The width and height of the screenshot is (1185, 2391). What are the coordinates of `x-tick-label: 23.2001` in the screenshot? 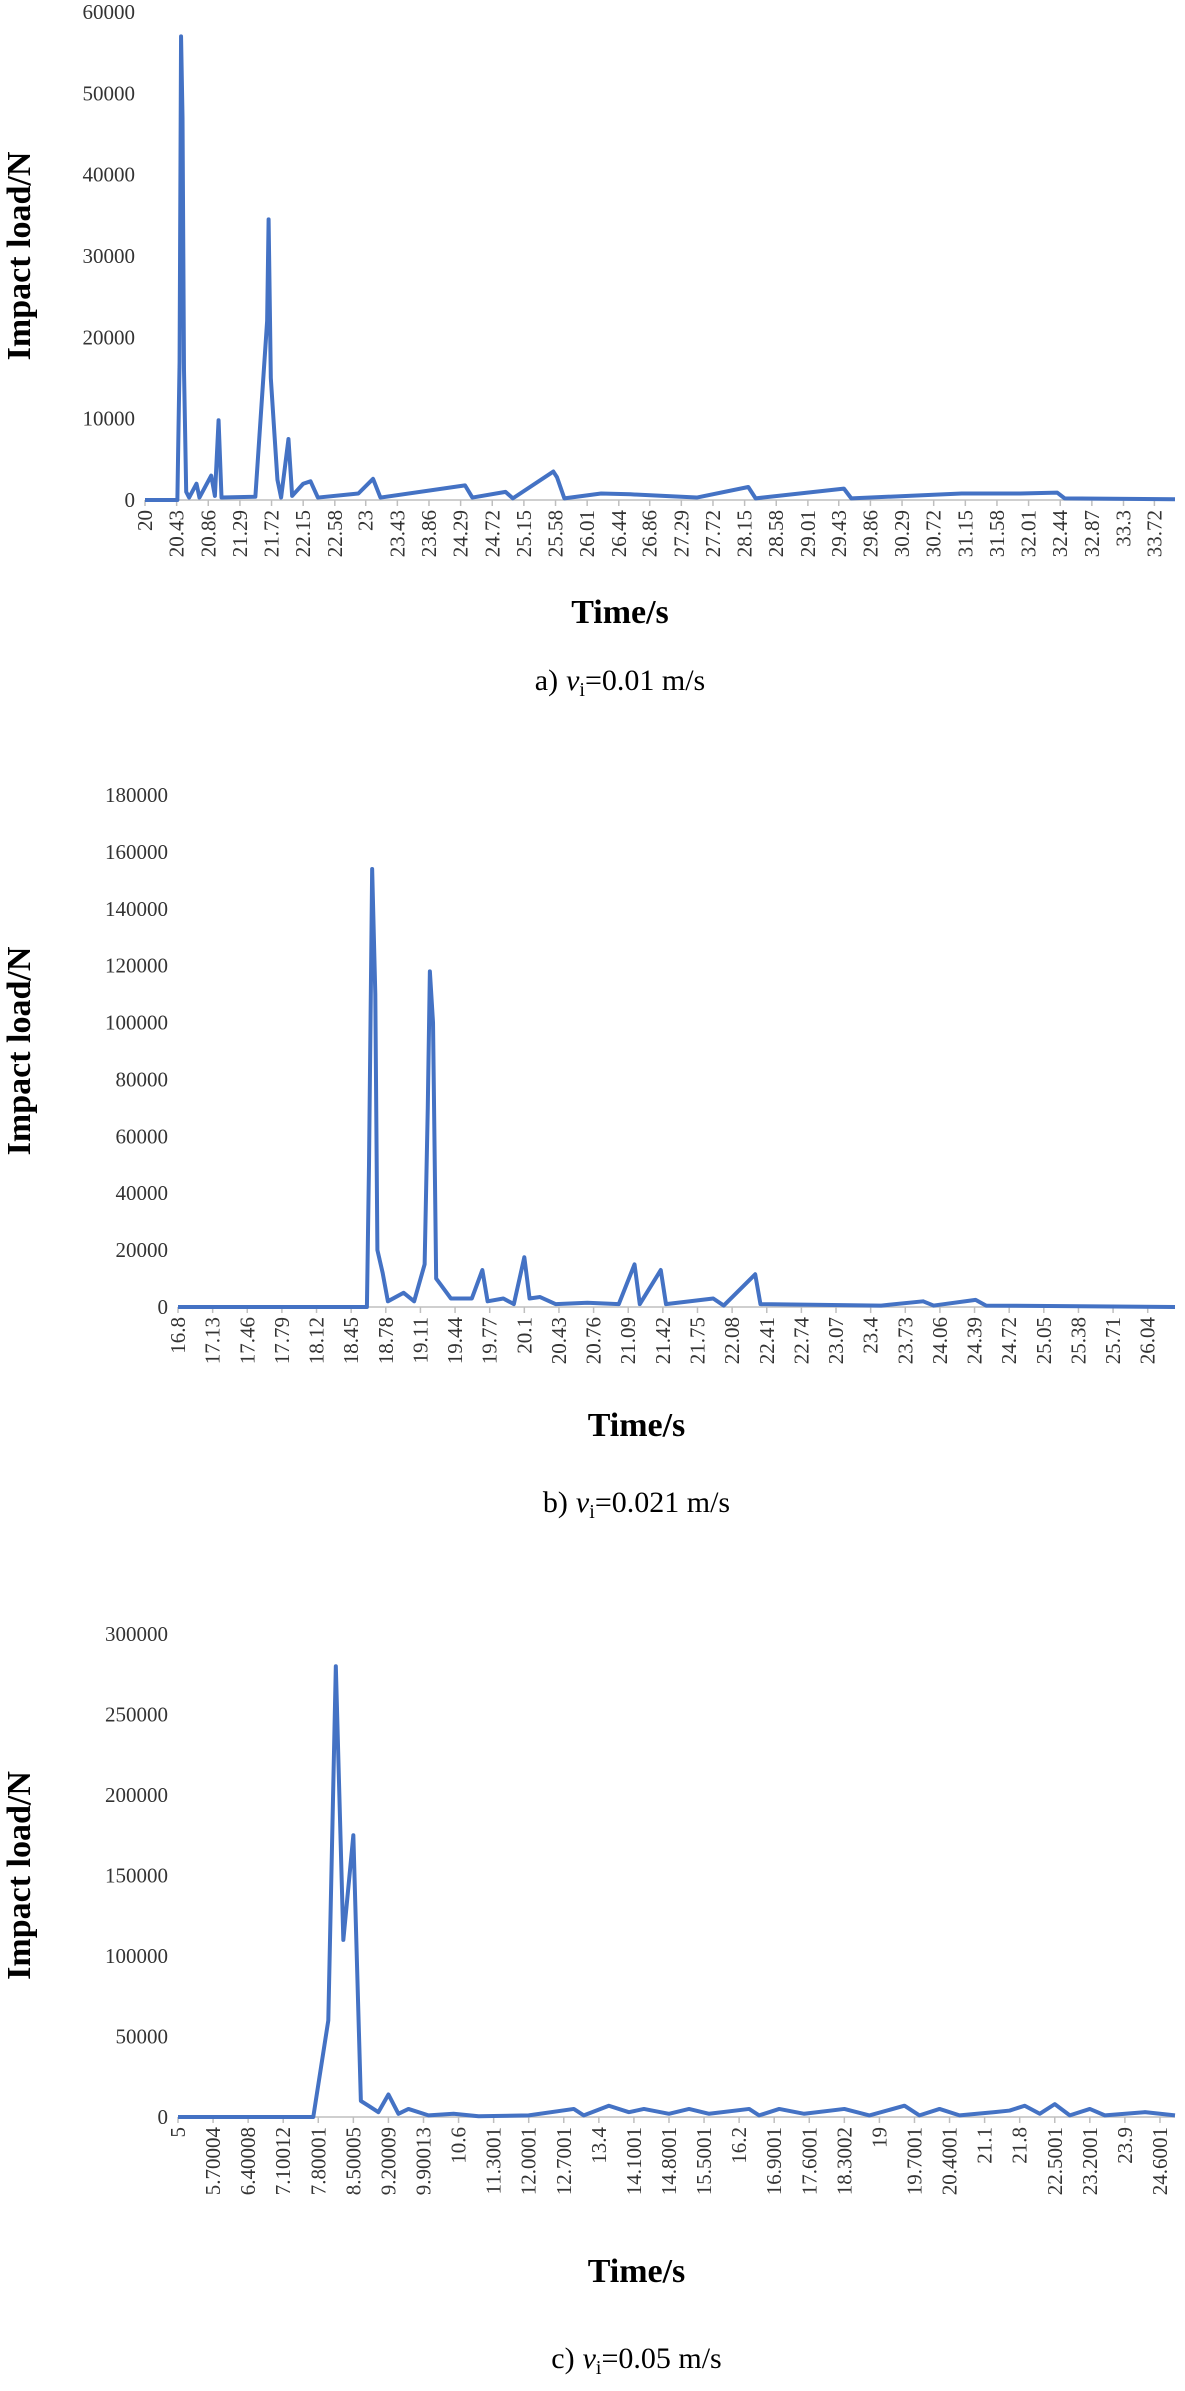 It's located at (1090, 2161).